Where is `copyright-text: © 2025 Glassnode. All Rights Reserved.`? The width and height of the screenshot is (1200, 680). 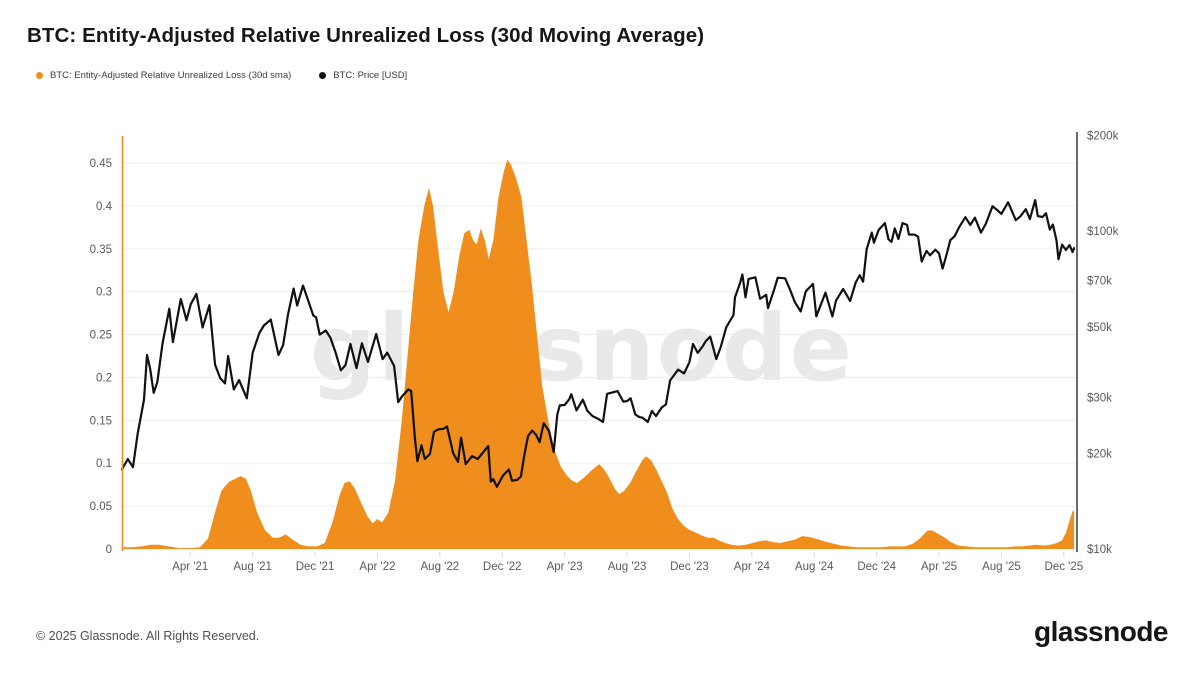
copyright-text: © 2025 Glassnode. All Rights Reserved. is located at coordinates (148, 636).